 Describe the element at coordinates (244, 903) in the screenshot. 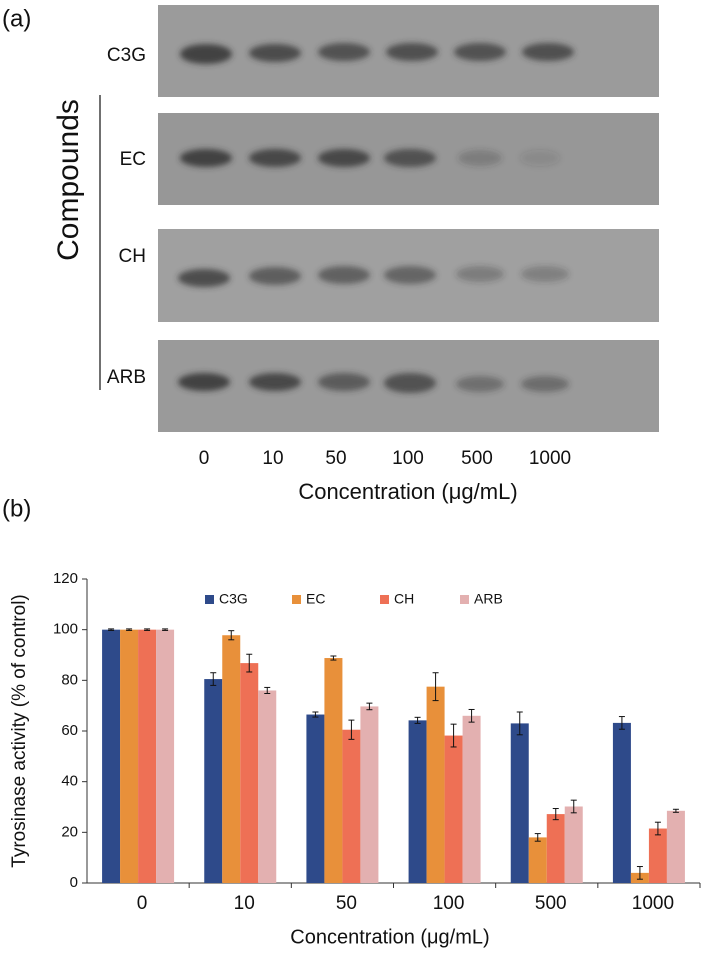

I see `x-tick-label: 10` at that location.